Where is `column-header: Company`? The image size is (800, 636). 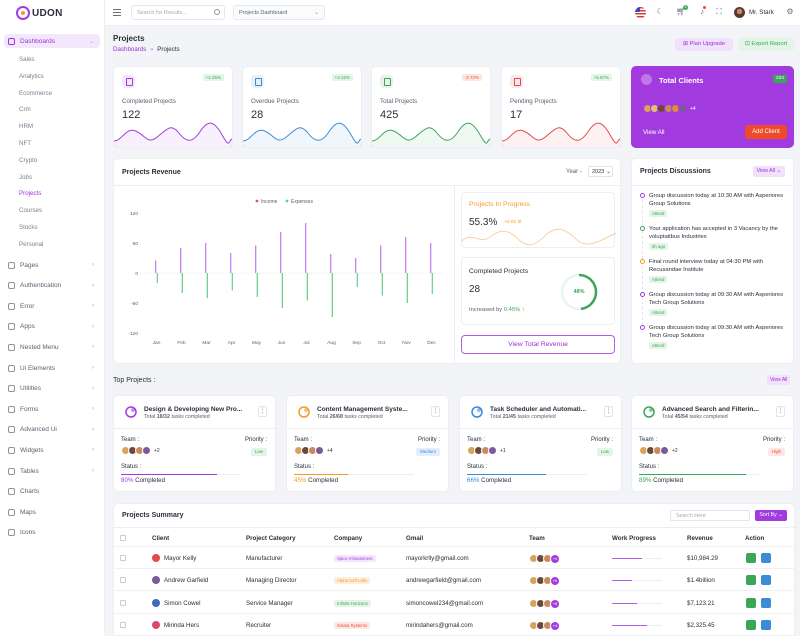
column-header: Company is located at coordinates (348, 538).